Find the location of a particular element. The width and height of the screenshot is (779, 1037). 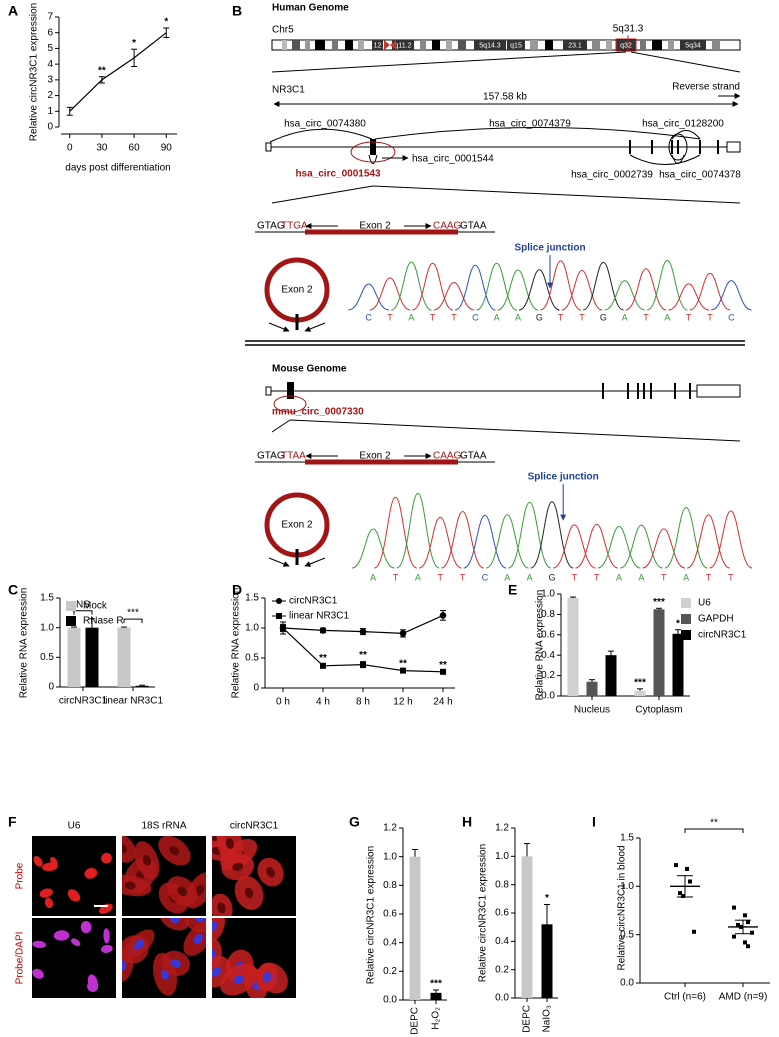

x-tick-label: 30 is located at coordinates (102, 148).